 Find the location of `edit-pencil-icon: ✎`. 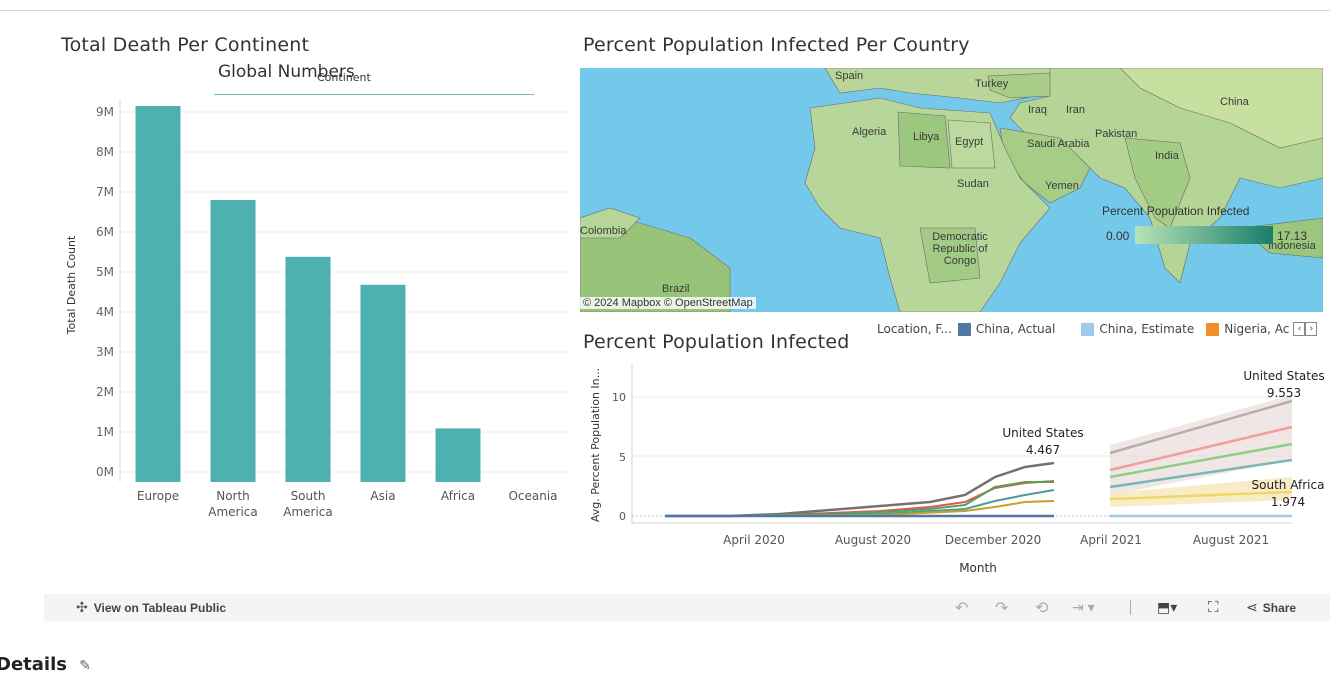

edit-pencil-icon: ✎ is located at coordinates (85, 666).